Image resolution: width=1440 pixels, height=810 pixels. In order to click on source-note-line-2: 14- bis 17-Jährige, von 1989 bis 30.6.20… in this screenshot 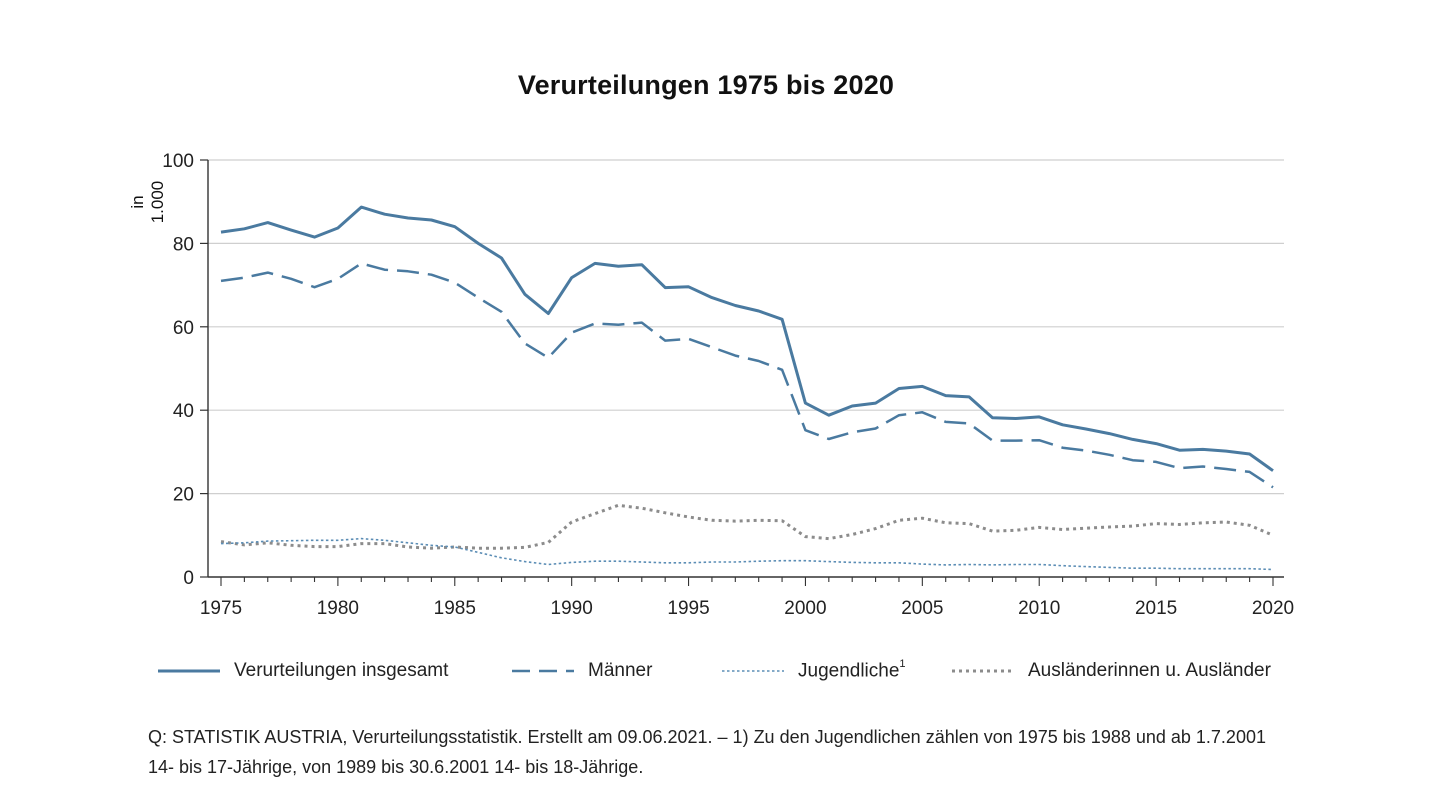, I will do `click(396, 767)`.